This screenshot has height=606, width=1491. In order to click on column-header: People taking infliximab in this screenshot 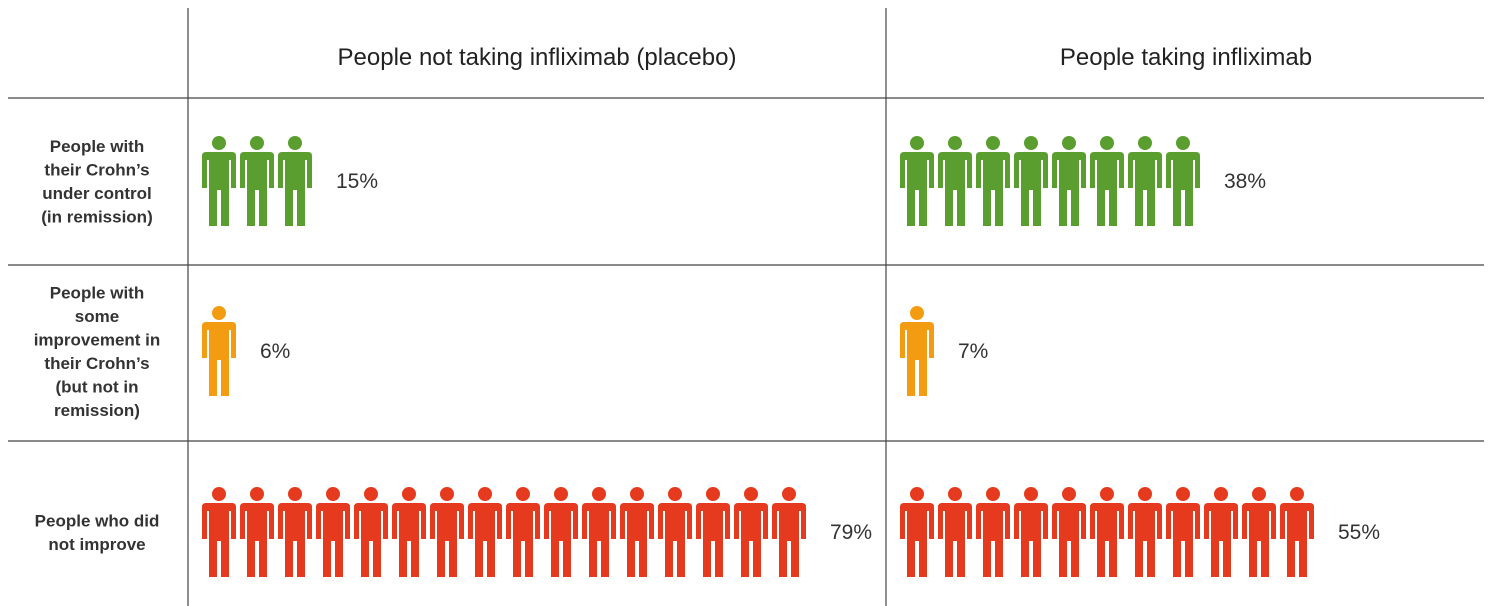, I will do `click(1186, 57)`.